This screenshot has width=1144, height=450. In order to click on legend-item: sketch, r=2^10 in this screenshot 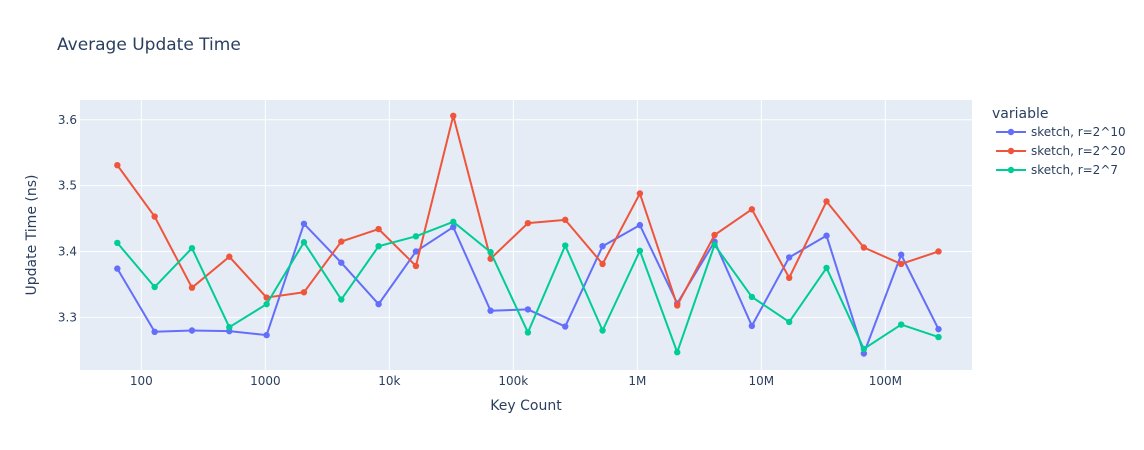, I will do `click(1061, 132)`.